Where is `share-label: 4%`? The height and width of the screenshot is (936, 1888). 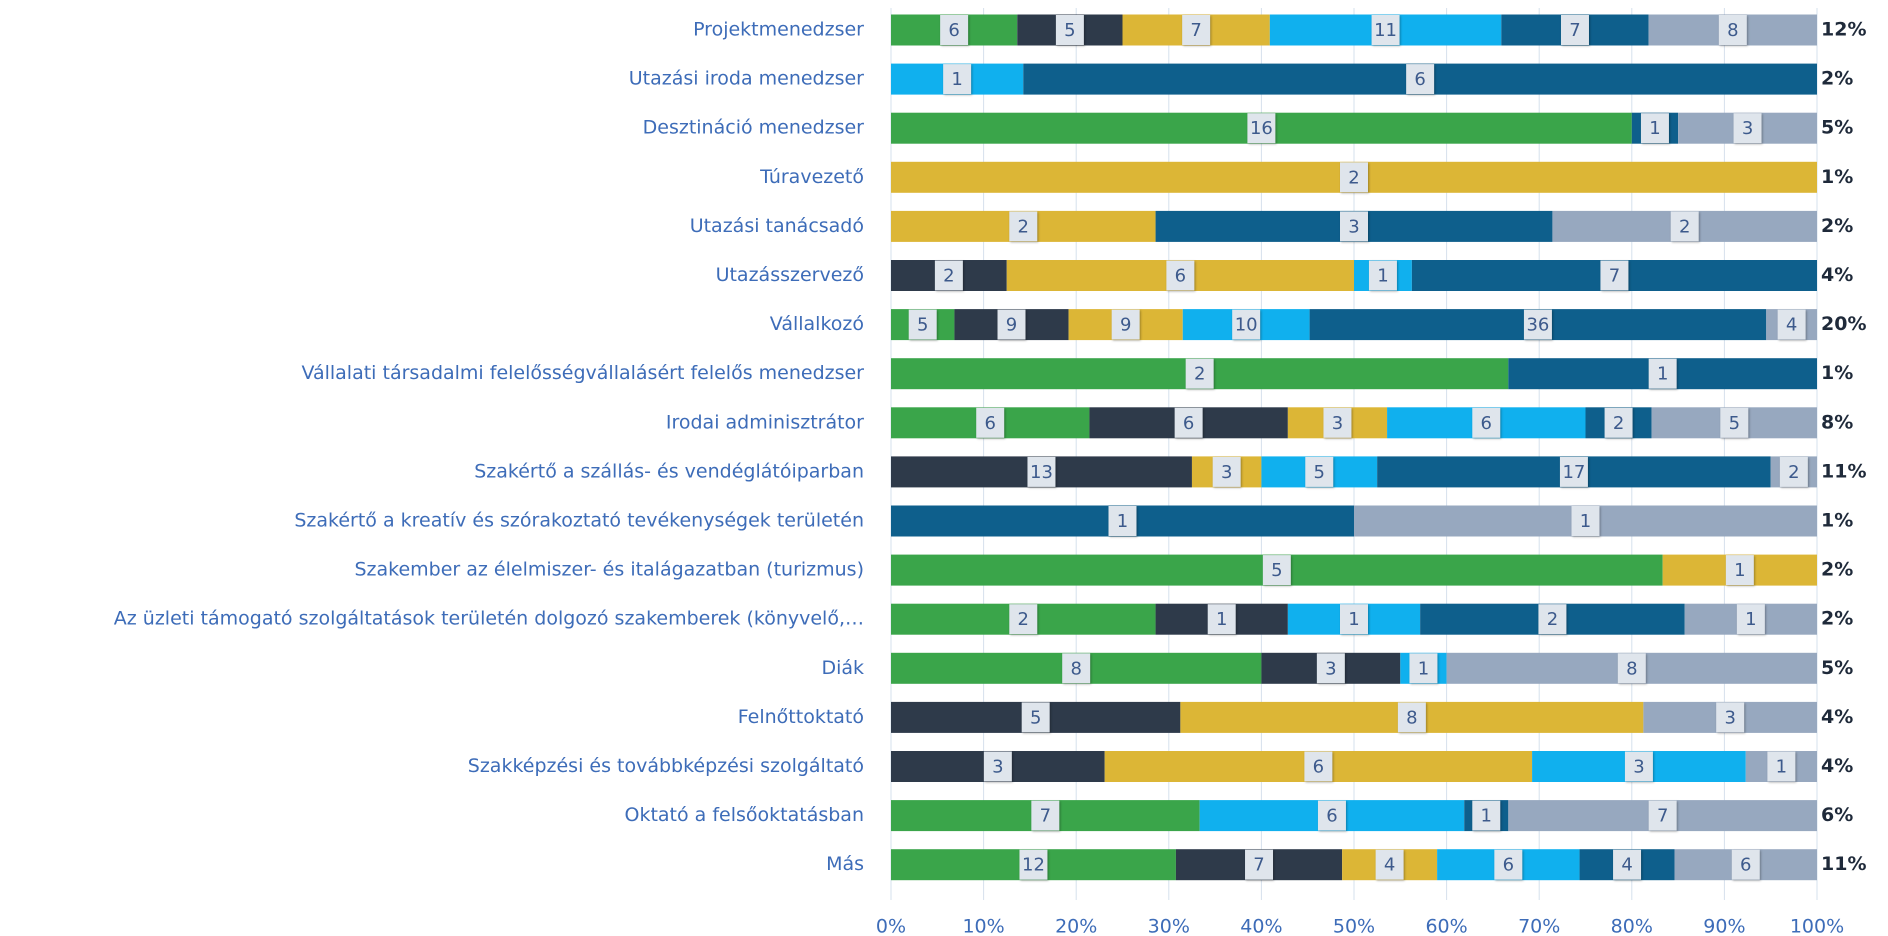
share-label: 4% is located at coordinates (1837, 717).